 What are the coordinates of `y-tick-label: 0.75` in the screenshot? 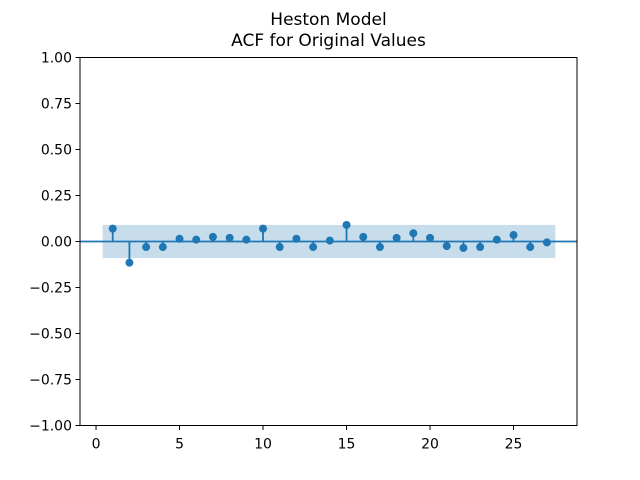 It's located at (56, 104).